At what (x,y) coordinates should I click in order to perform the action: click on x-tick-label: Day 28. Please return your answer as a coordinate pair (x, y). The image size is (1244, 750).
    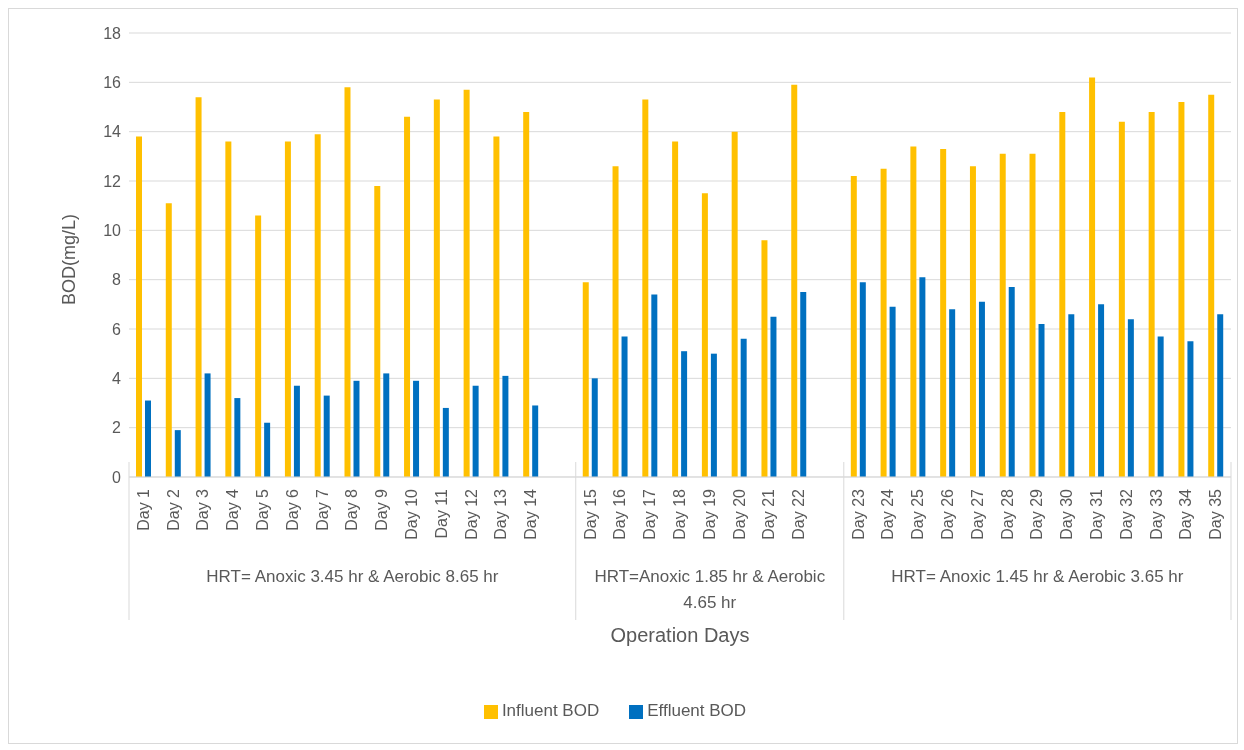
    Looking at the image, I should click on (1007, 514).